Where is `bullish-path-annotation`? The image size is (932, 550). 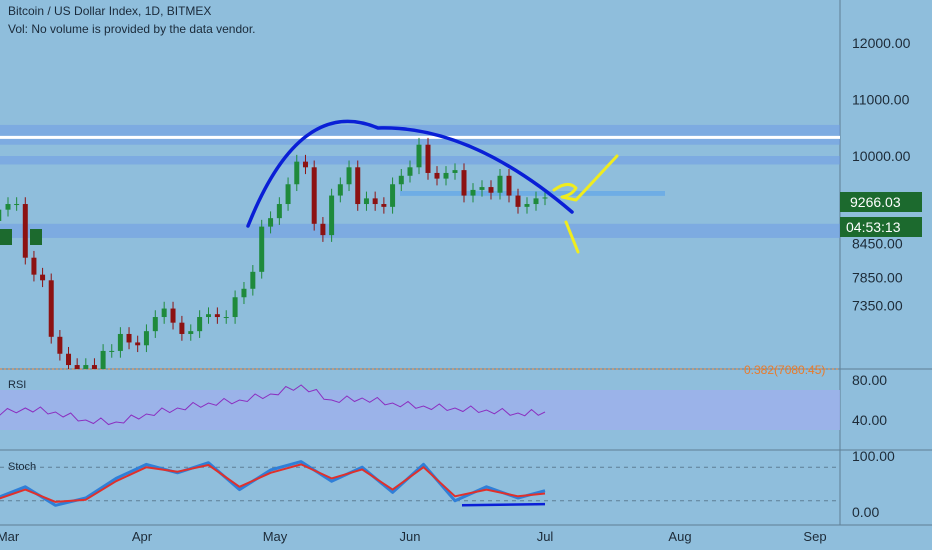 bullish-path-annotation is located at coordinates (585, 178).